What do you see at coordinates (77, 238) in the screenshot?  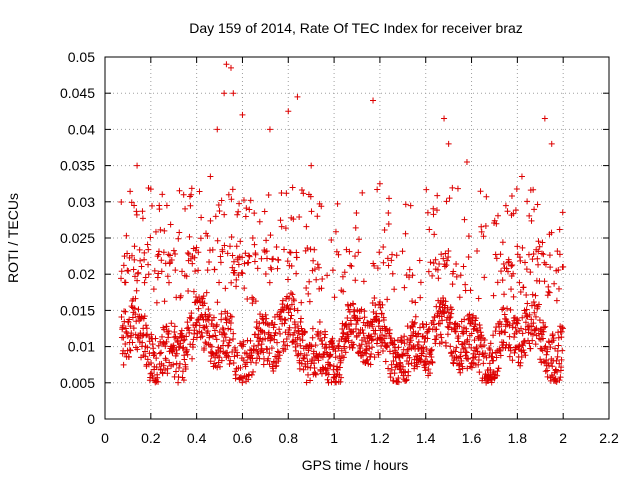 I see `y-tick-label: 0.025` at bounding box center [77, 238].